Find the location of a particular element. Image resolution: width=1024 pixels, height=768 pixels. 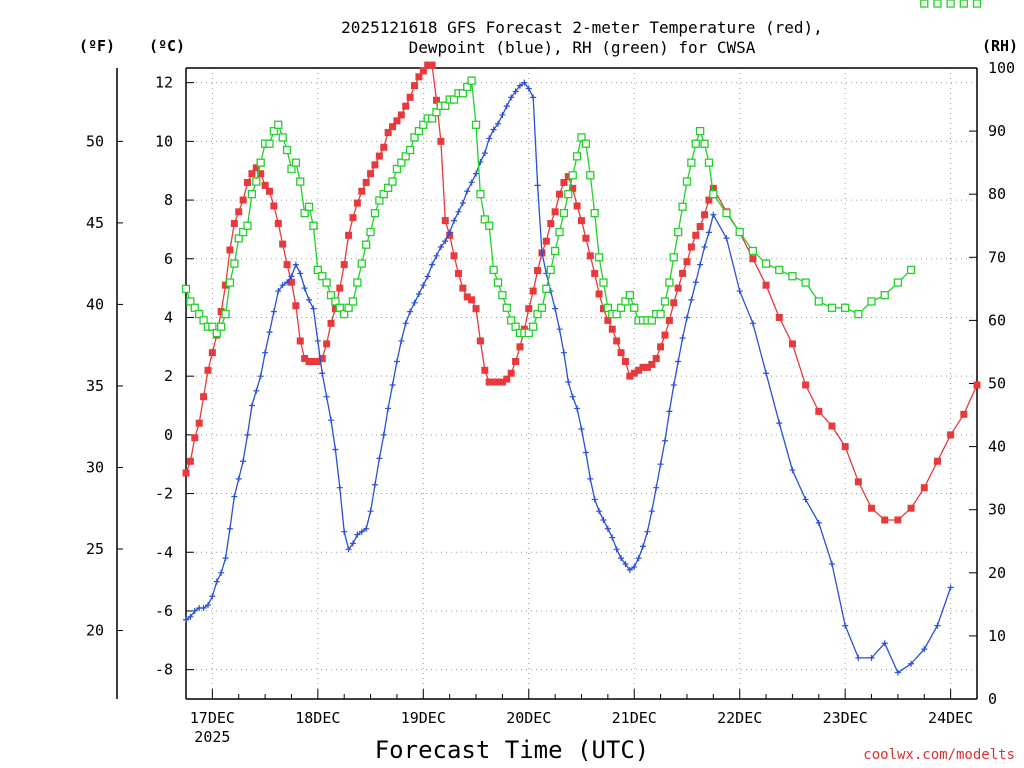

x-tick-label: 19DEC is located at coordinates (423, 718).